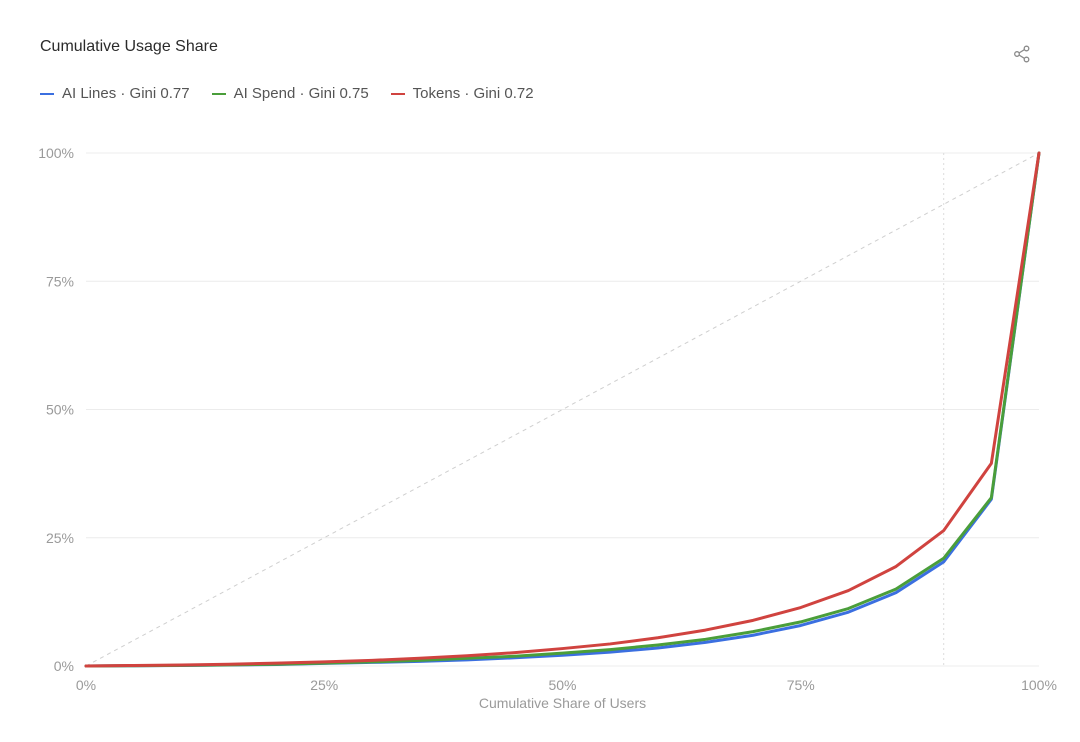 This screenshot has height=742, width=1080. I want to click on y-tick-label: 100%, so click(56, 153).